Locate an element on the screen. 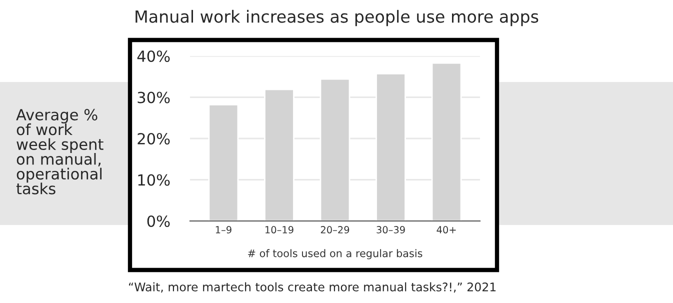 The width and height of the screenshot is (673, 303). x-tick-label: 1–9 is located at coordinates (224, 230).